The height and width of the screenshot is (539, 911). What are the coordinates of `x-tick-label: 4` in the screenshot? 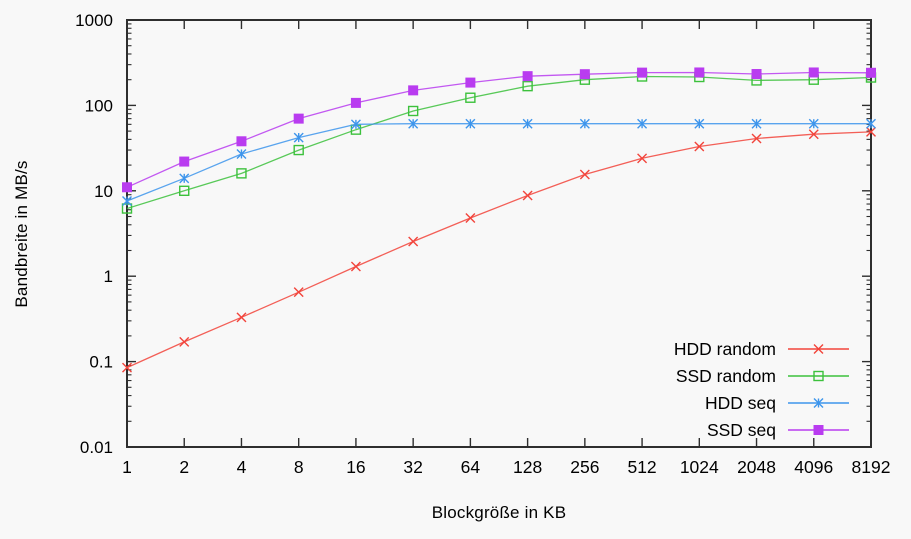 It's located at (242, 467).